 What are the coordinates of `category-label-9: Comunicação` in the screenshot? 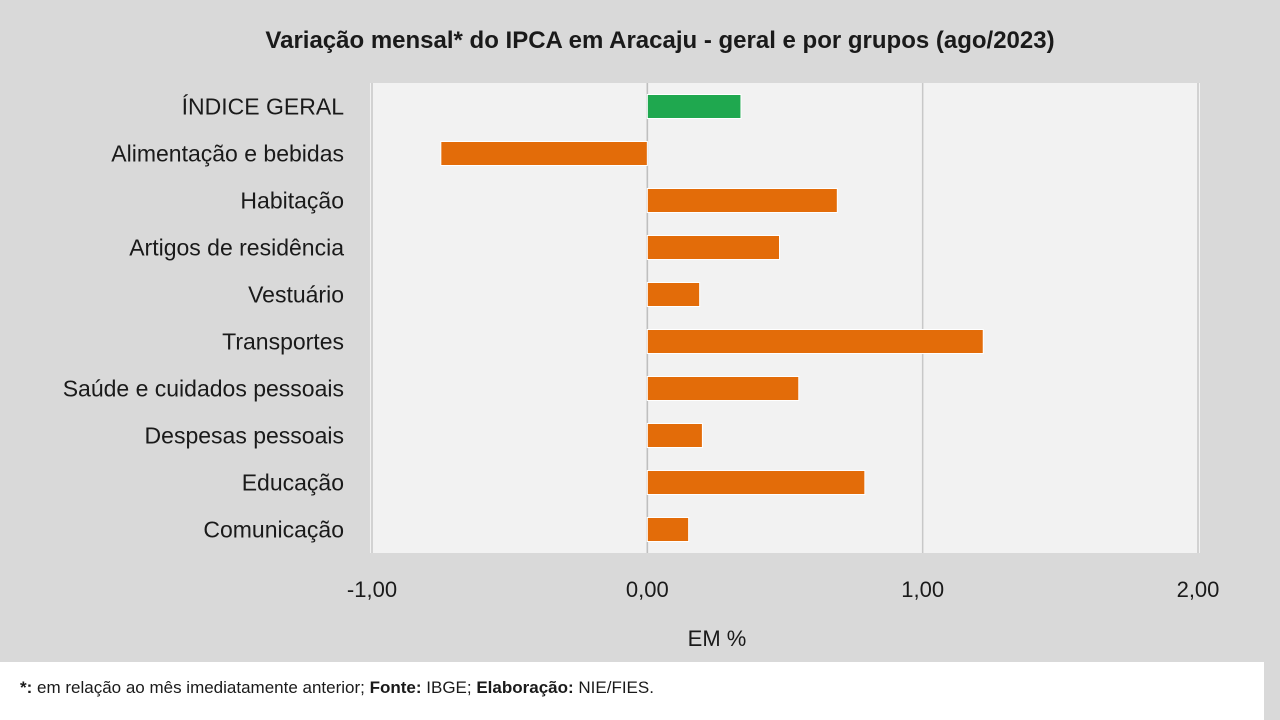 It's located at (273, 530).